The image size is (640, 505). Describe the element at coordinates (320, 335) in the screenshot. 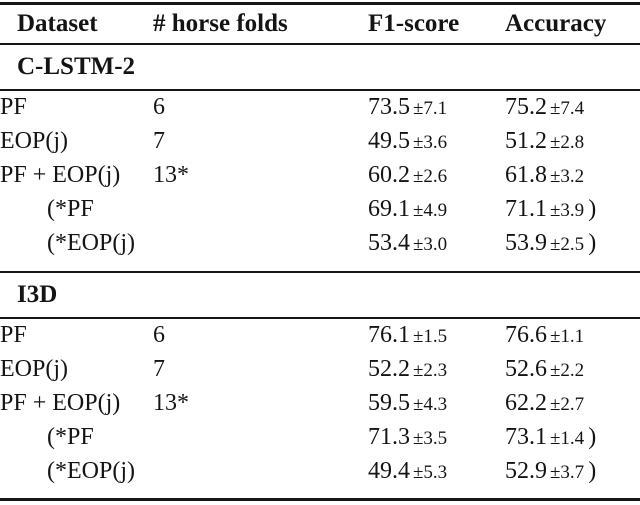

I see `table-row: PF 6 76.1 ±1.5 76.6 ±1.1` at that location.